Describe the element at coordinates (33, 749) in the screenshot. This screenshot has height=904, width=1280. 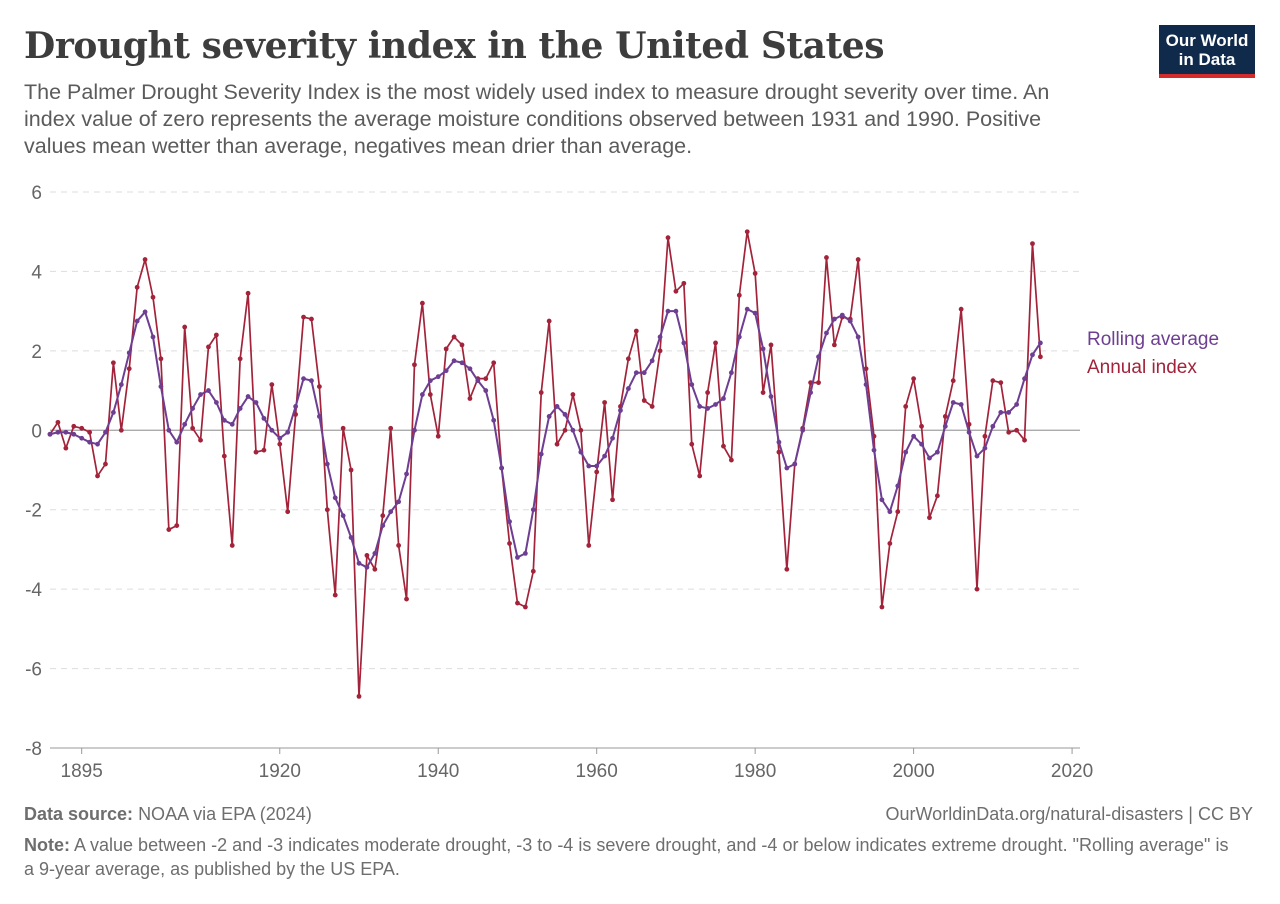
I see `y-tick-label: -8` at that location.